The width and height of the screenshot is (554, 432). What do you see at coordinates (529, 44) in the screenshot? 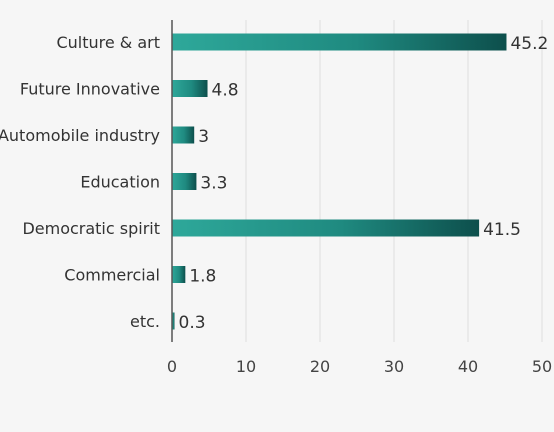
I see `value-label-0: 45.2` at bounding box center [529, 44].